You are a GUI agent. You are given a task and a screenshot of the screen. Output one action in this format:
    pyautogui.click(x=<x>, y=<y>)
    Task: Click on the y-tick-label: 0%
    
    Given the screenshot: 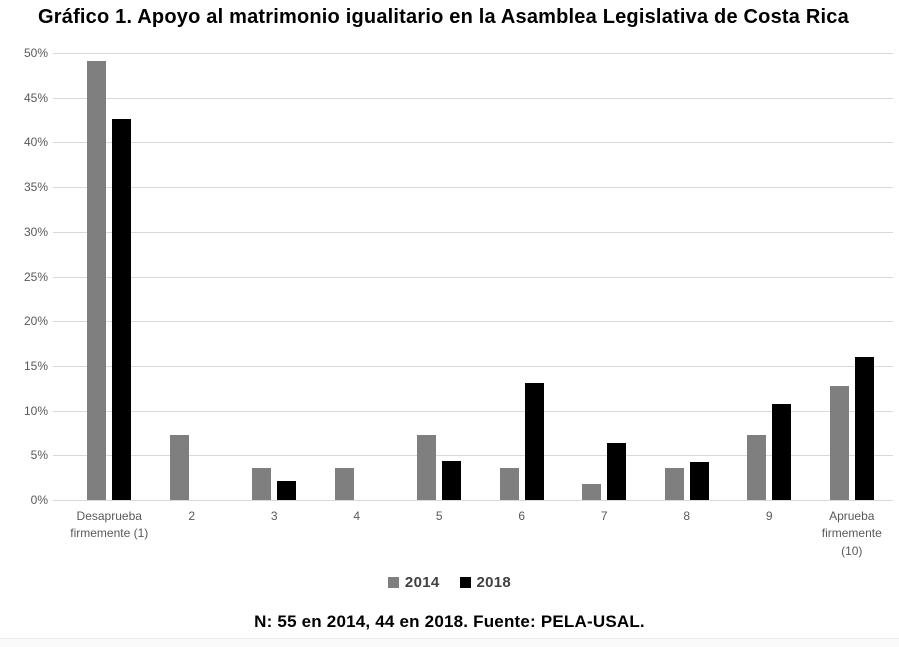 What is the action you would take?
    pyautogui.click(x=39, y=500)
    